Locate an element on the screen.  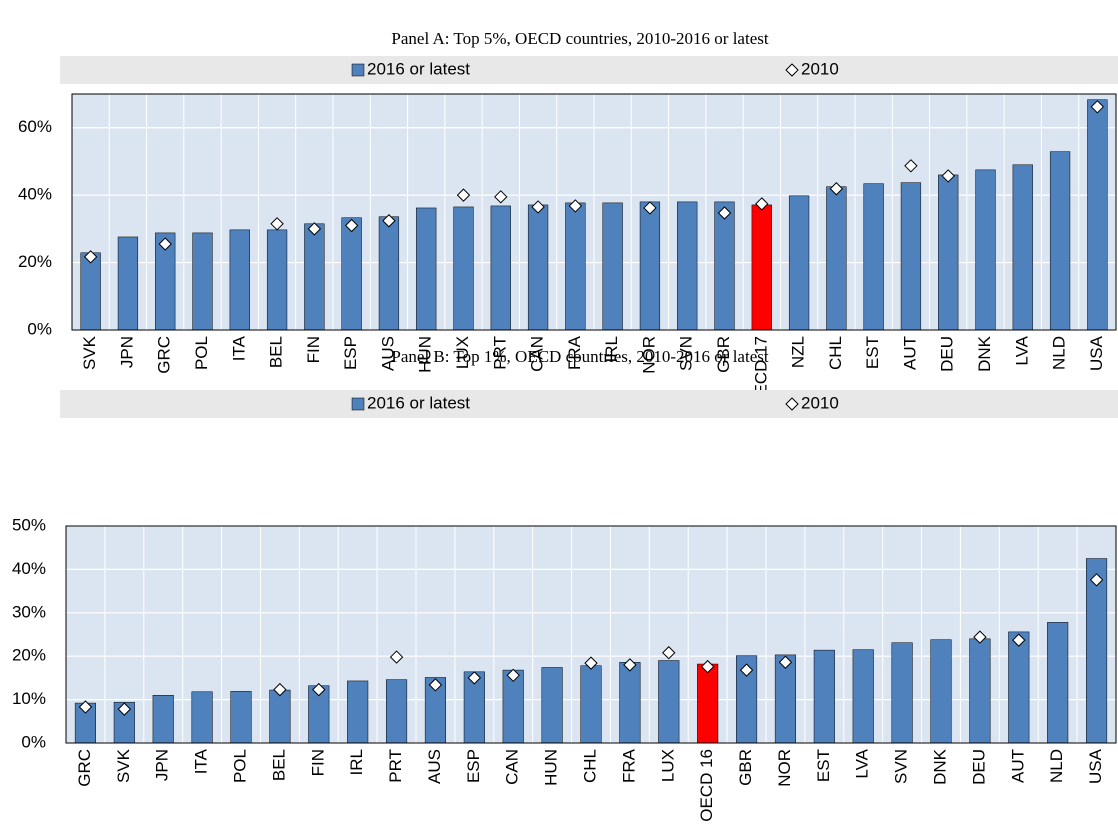
x-tick-label: IRL is located at coordinates (356, 762).